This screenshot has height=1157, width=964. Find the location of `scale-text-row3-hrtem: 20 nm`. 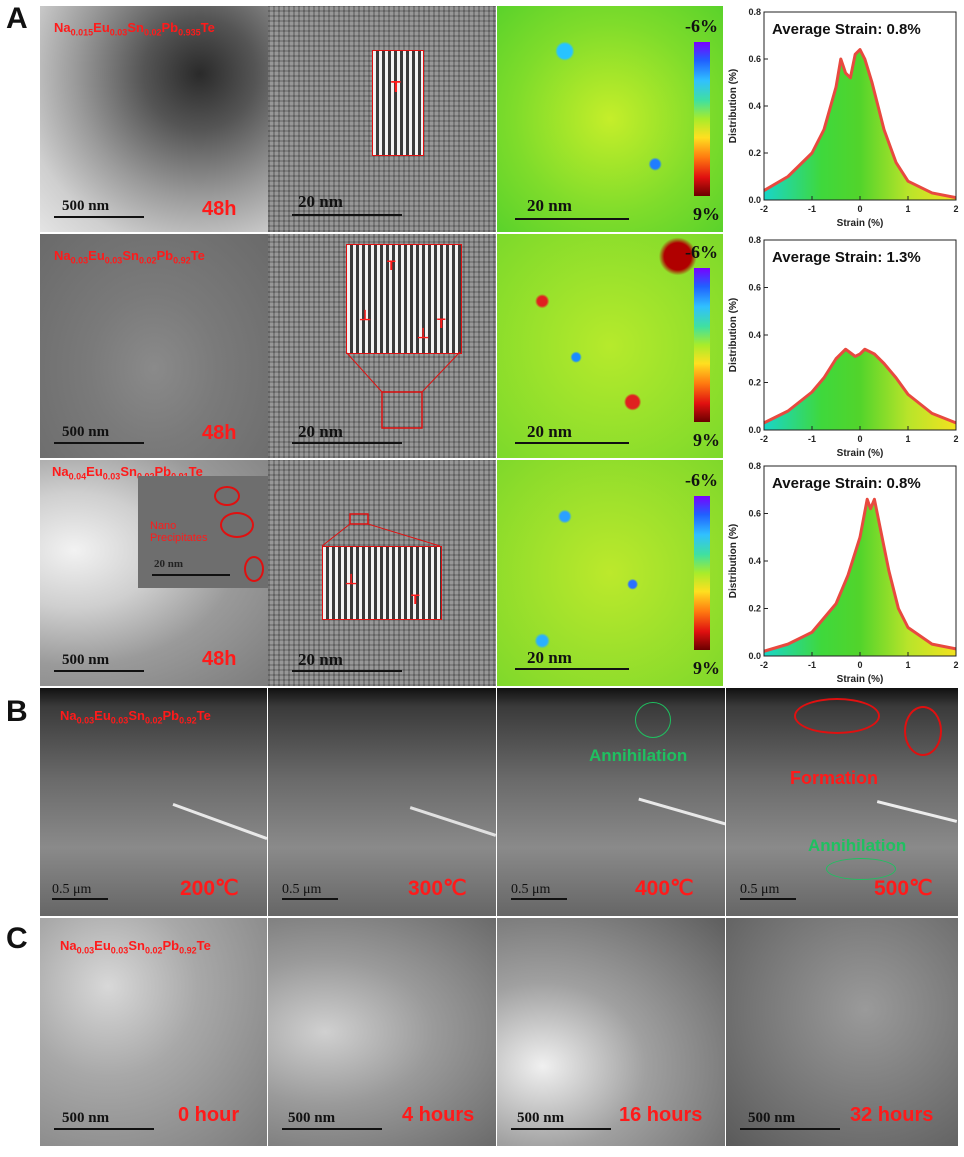

scale-text-row3-hrtem: 20 nm is located at coordinates (320, 659).